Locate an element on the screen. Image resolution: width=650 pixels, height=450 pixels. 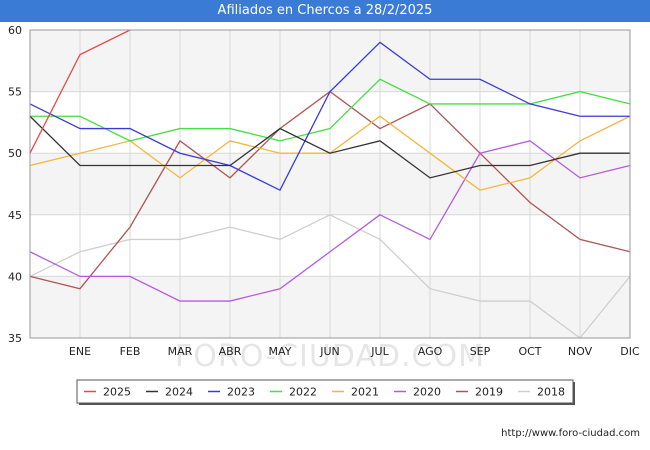
x-tick-label: AGO is located at coordinates (430, 351).